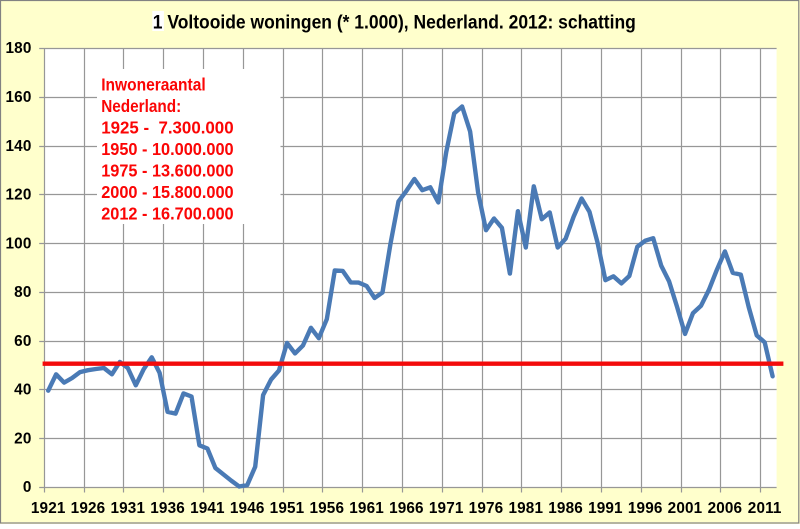  I want to click on svg-text: 1951, so click(287, 508).